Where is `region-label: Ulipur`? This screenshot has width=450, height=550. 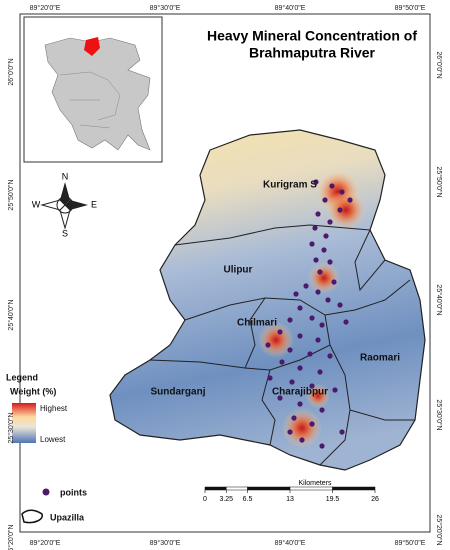 region-label: Ulipur is located at coordinates (238, 270).